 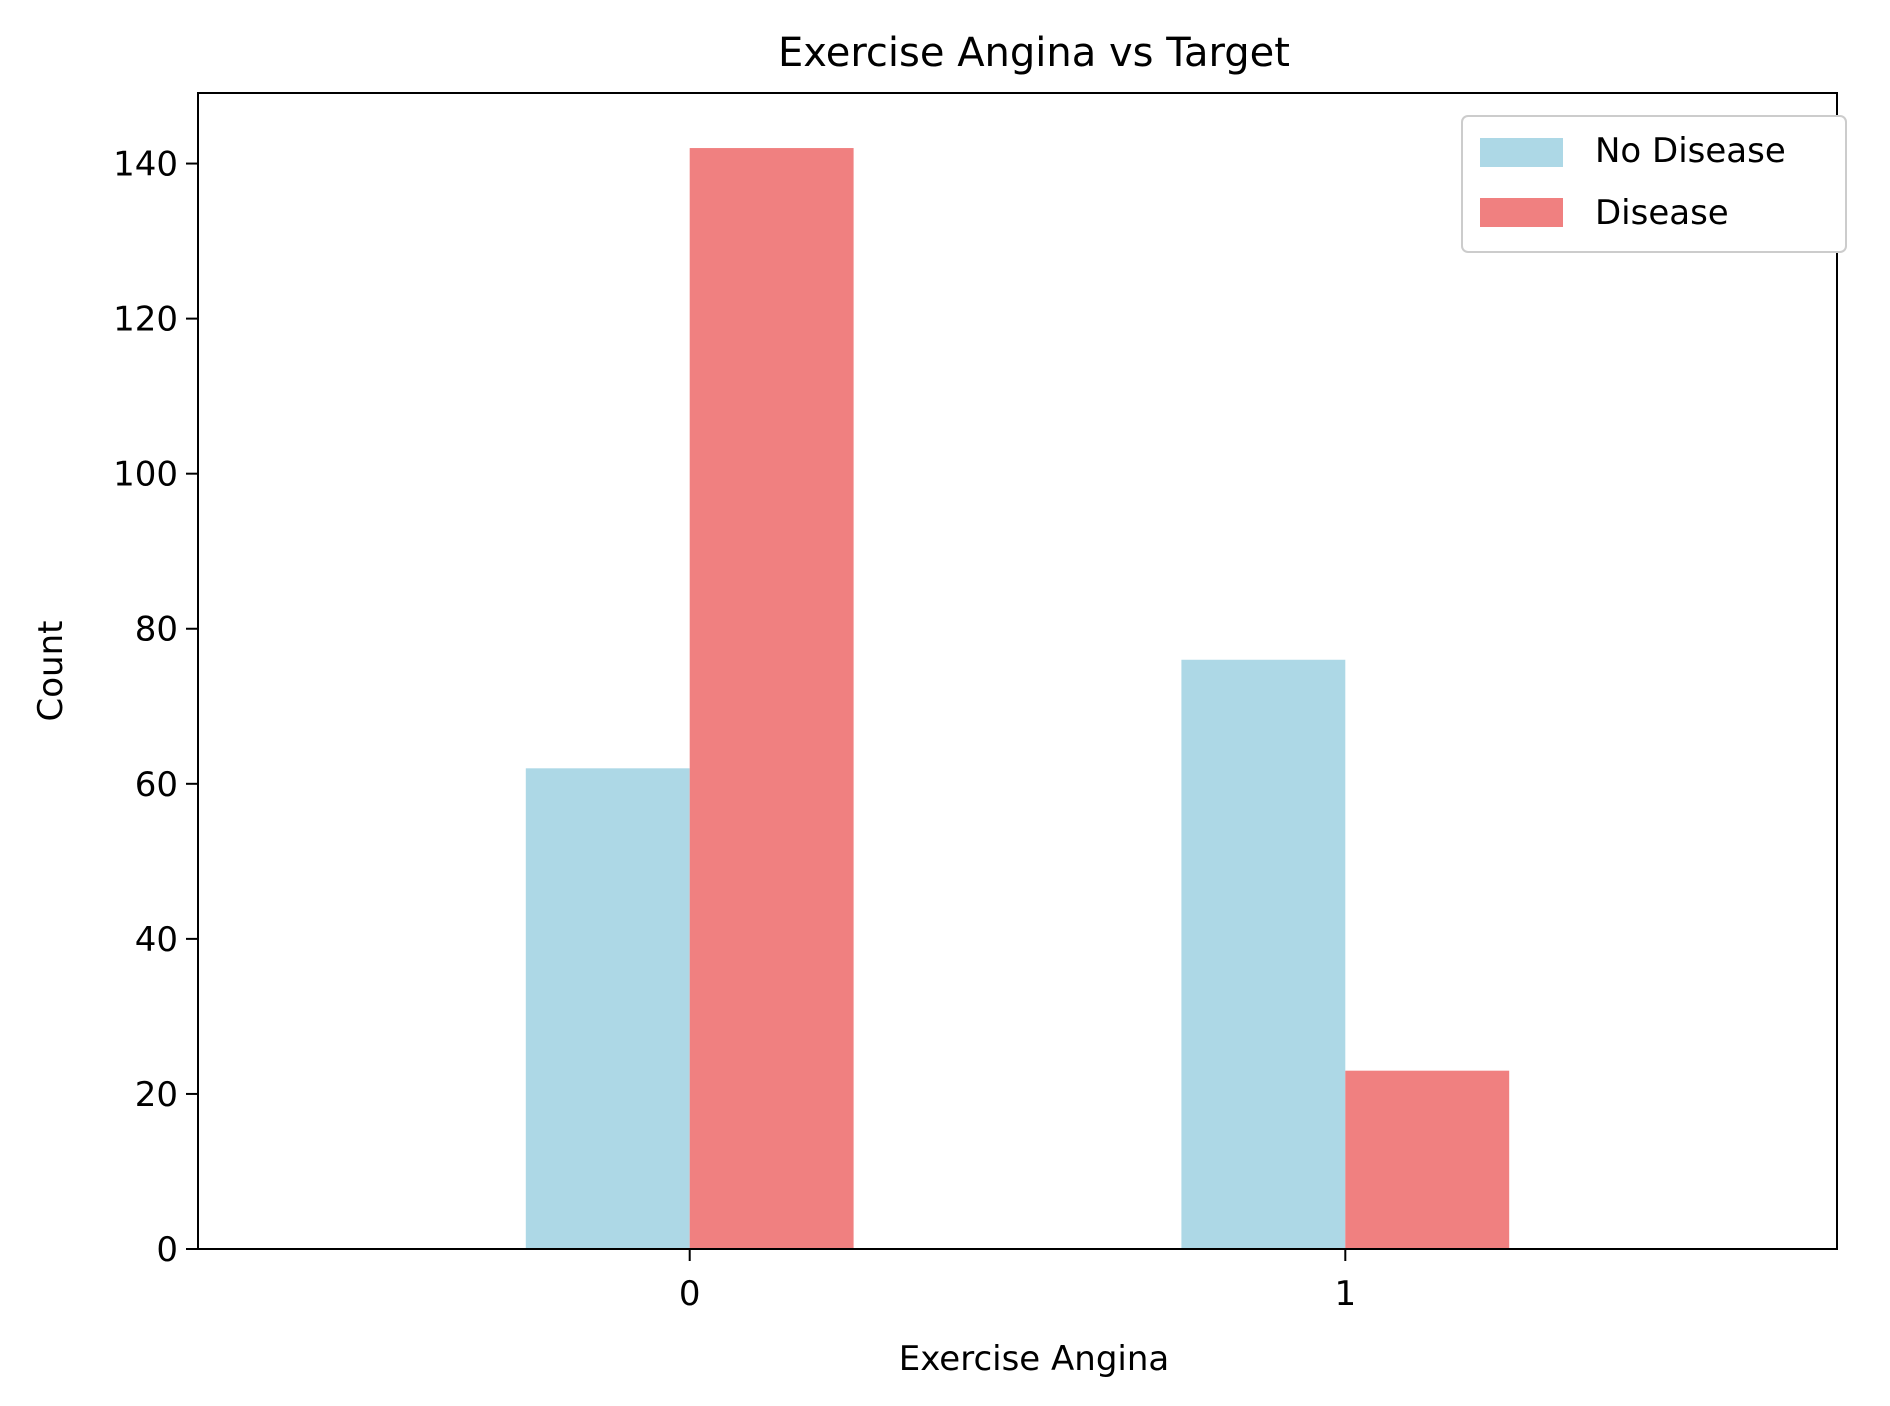 What do you see at coordinates (1521, 152) in the screenshot?
I see `legend-swatch-no-disease` at bounding box center [1521, 152].